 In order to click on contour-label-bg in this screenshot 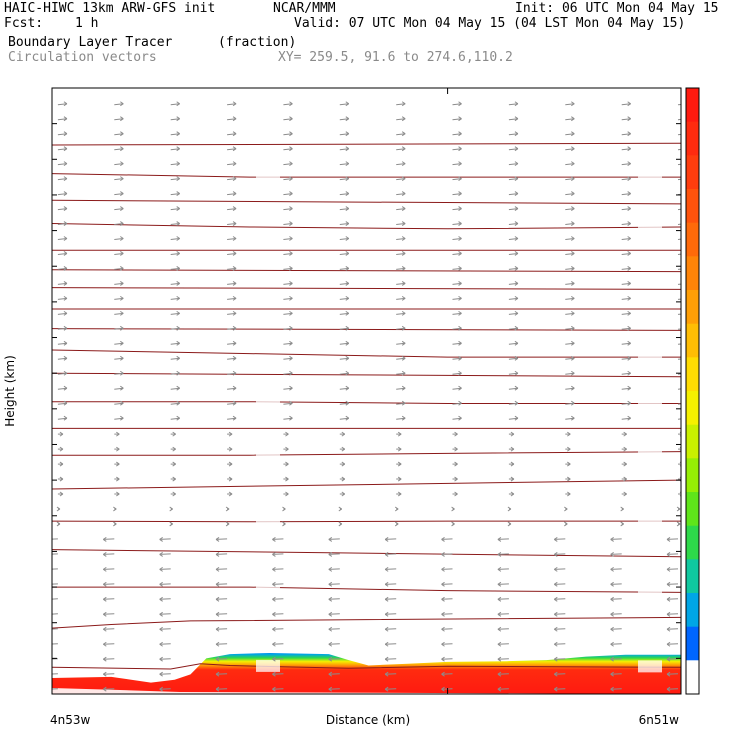, I will do `click(650, 403)`.